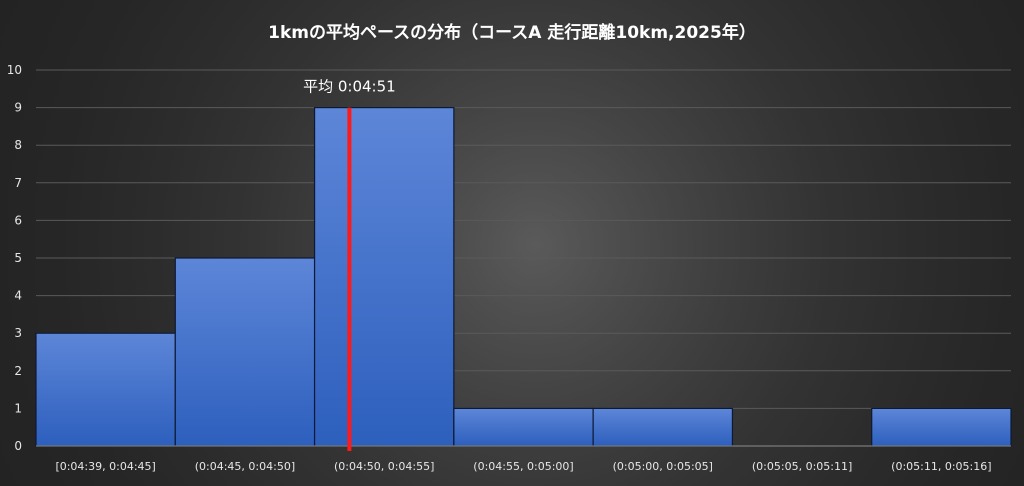  I want to click on x-tick-label: (0:05:00, 0:05:05], so click(663, 466).